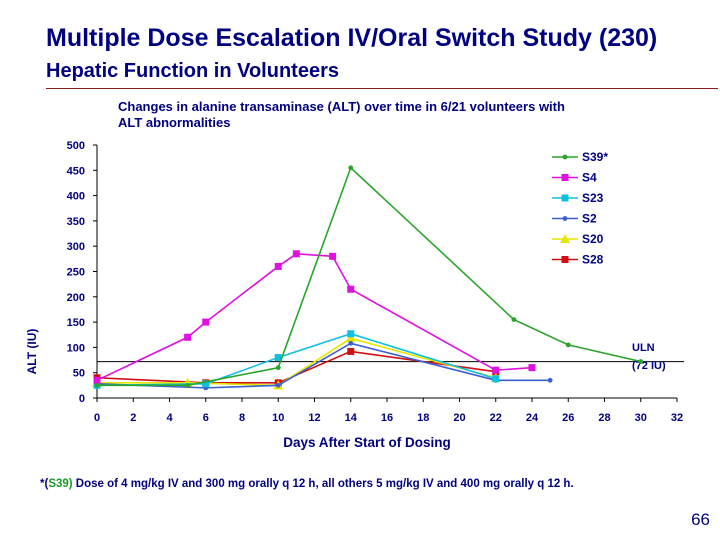  Describe the element at coordinates (574, 219) in the screenshot. I see `legend-item-s2: S2` at that location.